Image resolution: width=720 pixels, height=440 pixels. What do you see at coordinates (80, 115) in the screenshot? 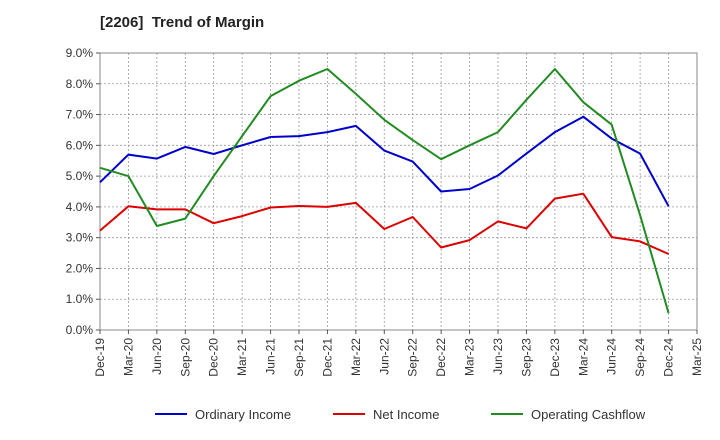
I see `y-tick-label: 7.0%` at bounding box center [80, 115].